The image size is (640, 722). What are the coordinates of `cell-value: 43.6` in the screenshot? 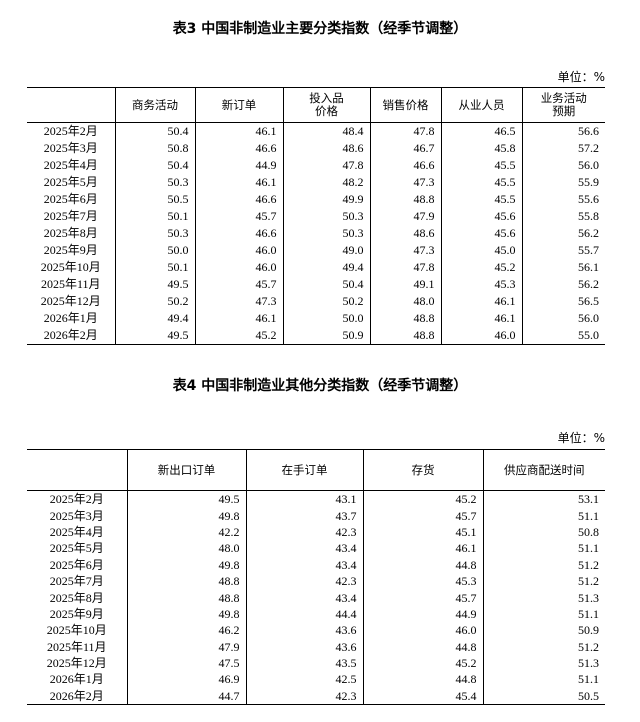 It's located at (304, 630).